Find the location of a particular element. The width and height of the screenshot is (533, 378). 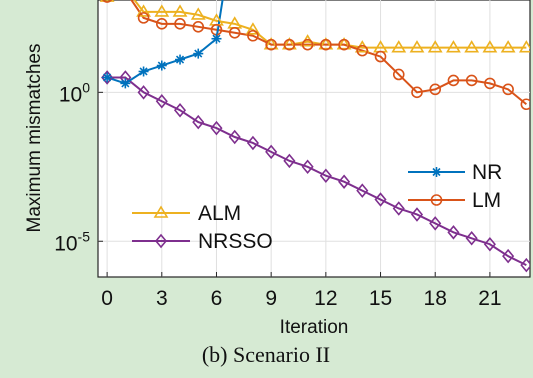

x-tick-label: 15 is located at coordinates (380, 298).